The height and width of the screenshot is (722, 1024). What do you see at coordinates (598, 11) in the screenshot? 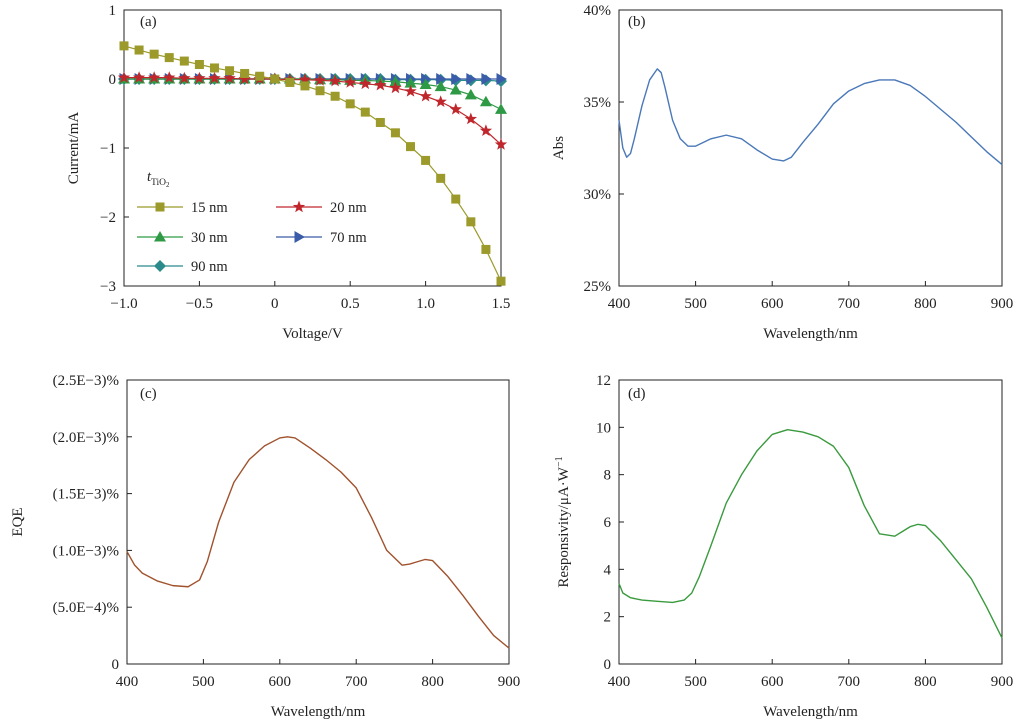
I see `y-tick-label: 40%` at bounding box center [598, 11].